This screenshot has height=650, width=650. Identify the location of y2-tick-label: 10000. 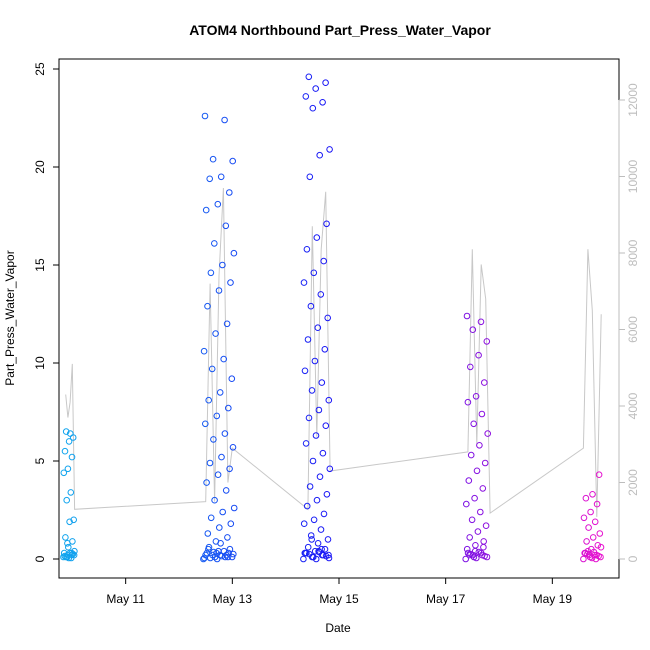
(633, 176).